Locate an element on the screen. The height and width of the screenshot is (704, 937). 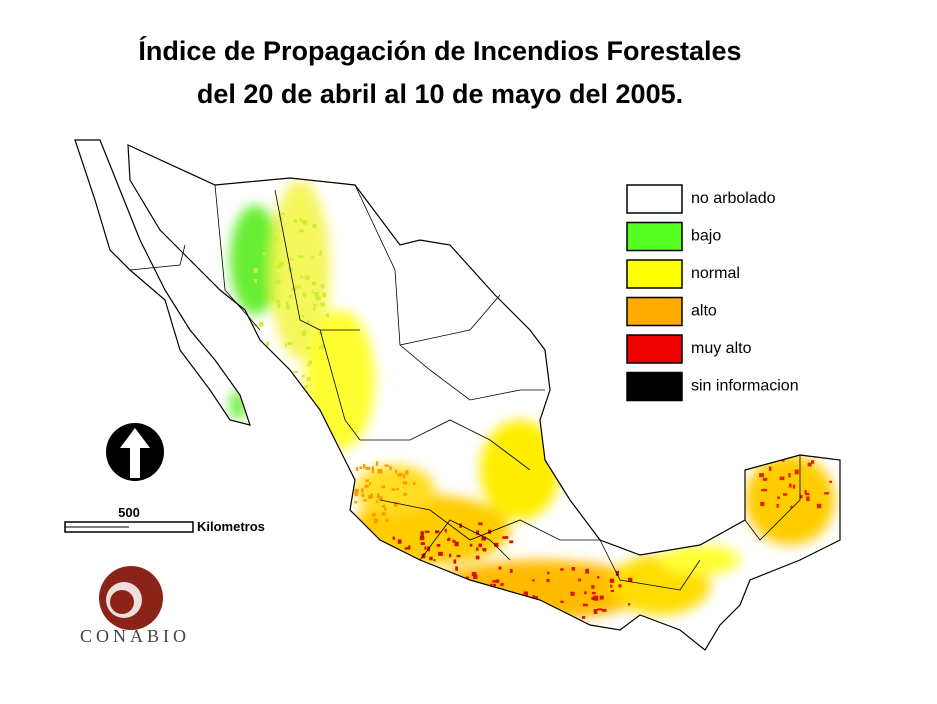
logo: CONABIO is located at coordinates (135, 606).